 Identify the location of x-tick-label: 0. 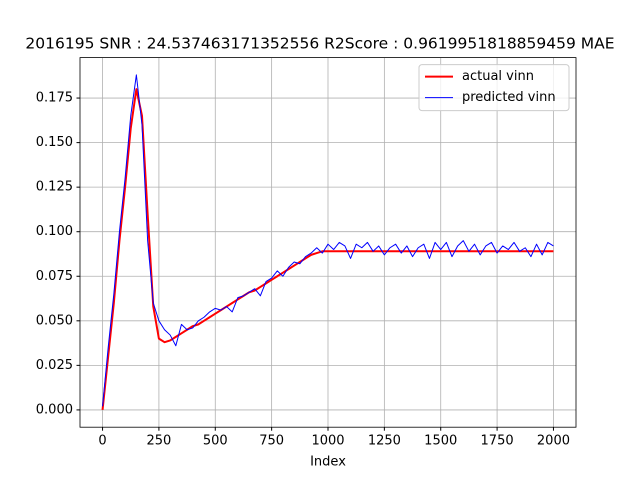
(102, 441).